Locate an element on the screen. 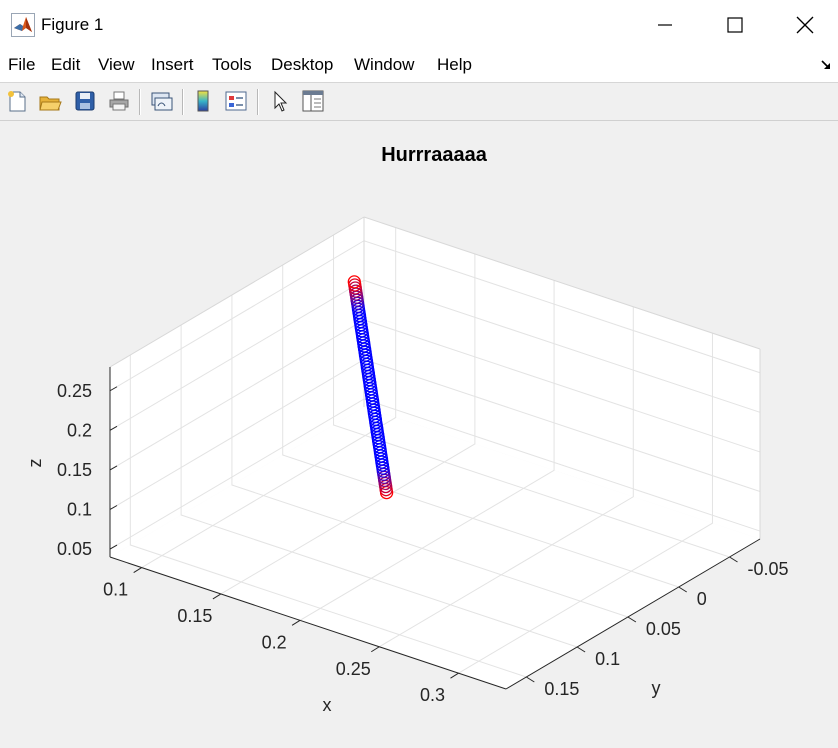 The image size is (838, 748). close-button is located at coordinates (805, 25).